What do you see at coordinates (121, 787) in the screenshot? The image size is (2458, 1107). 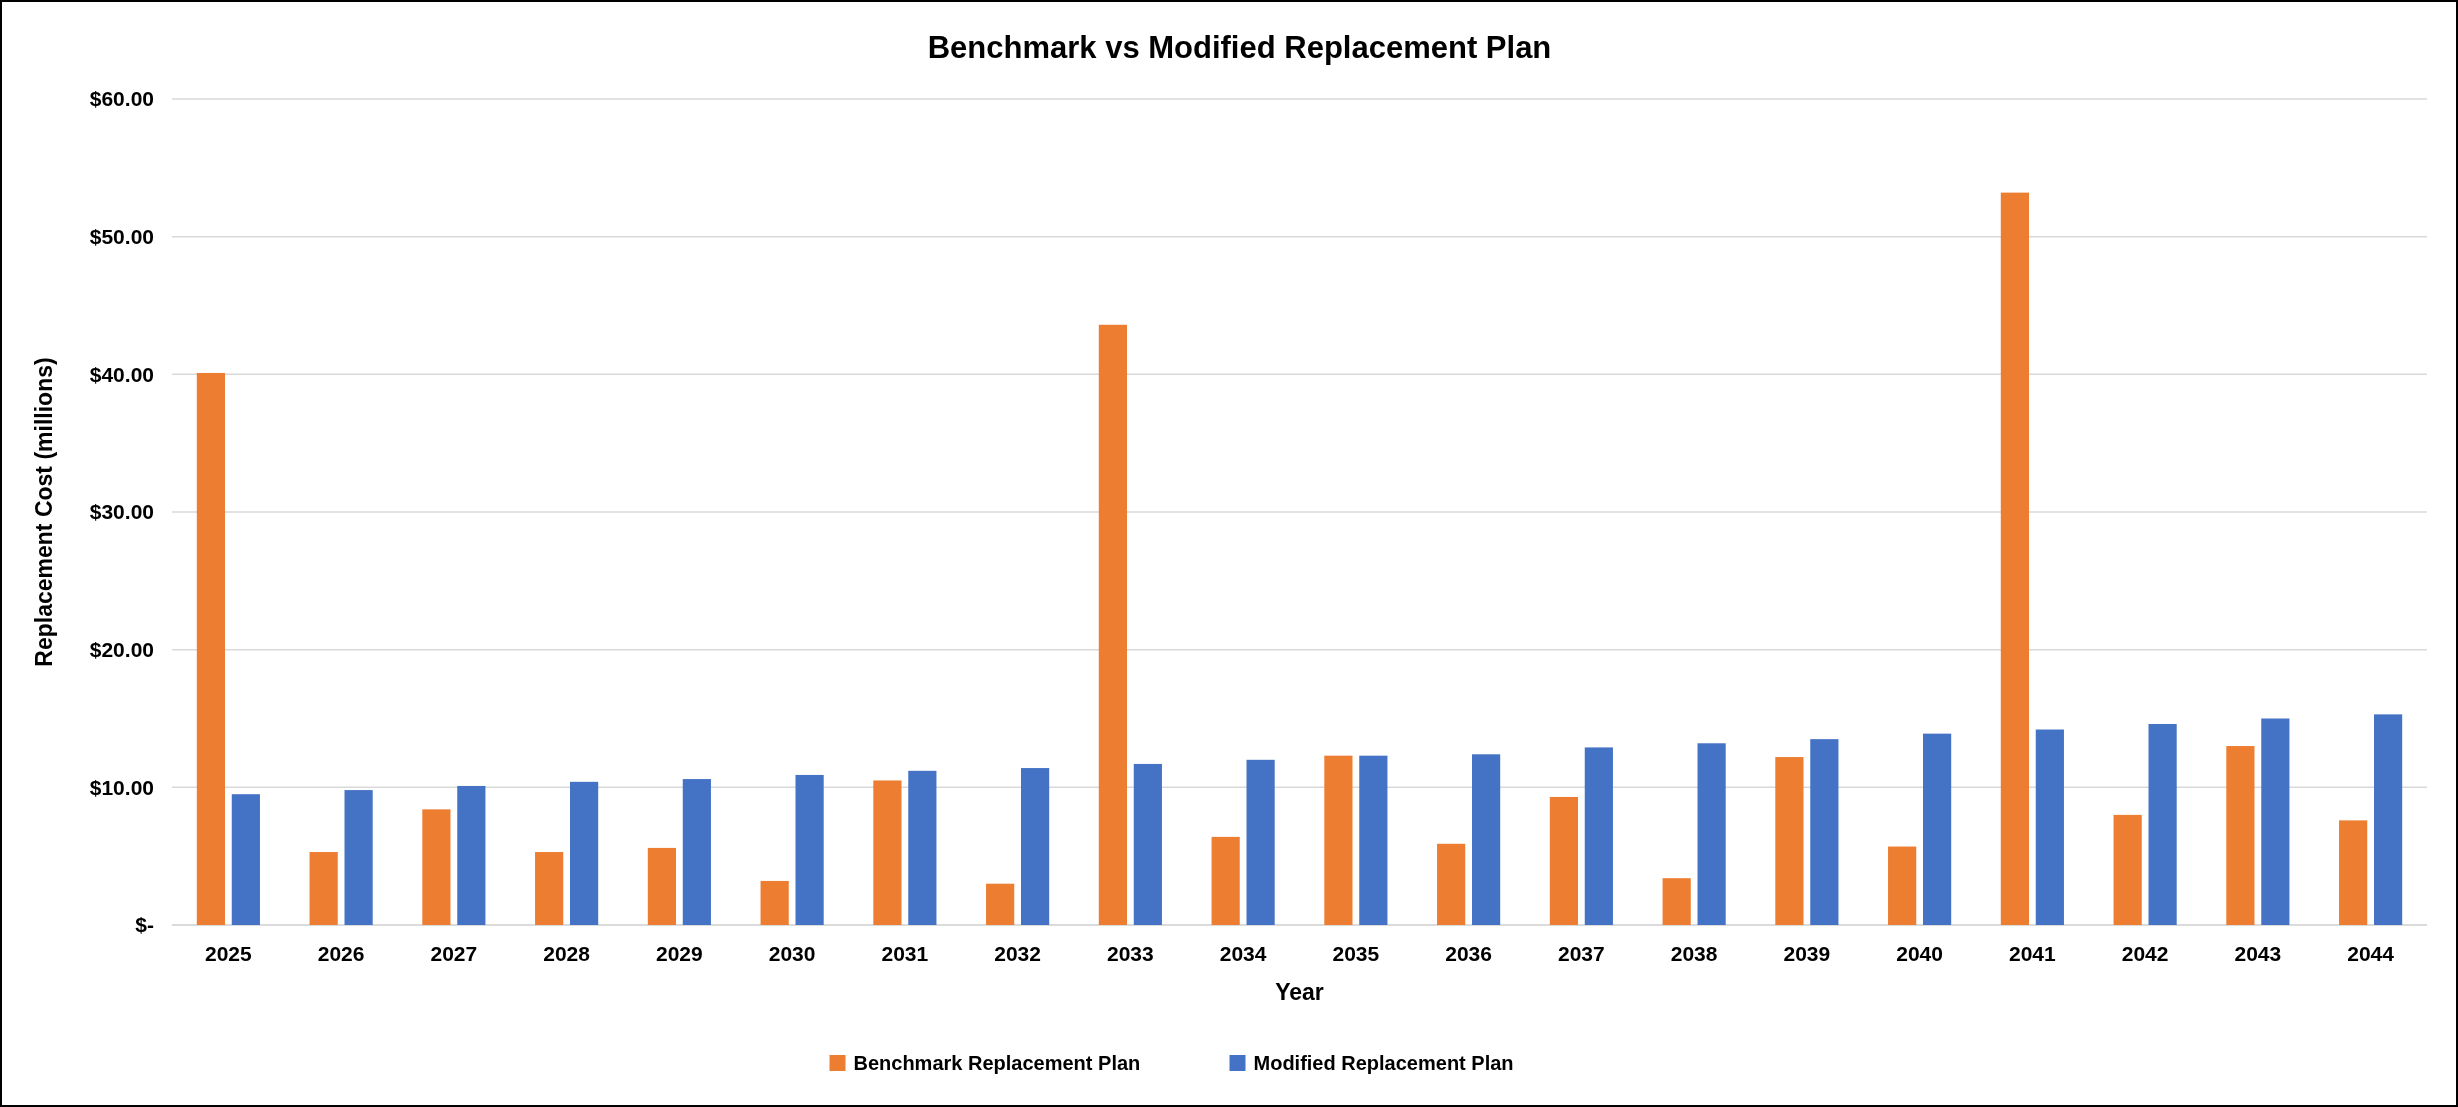 I see `y-tick-label: $10.00` at bounding box center [121, 787].